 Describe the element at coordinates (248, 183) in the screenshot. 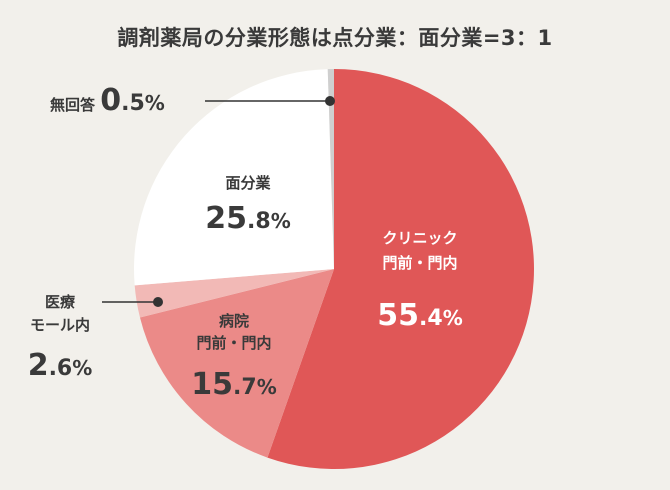

I see `slice-label-3: 面分業` at that location.